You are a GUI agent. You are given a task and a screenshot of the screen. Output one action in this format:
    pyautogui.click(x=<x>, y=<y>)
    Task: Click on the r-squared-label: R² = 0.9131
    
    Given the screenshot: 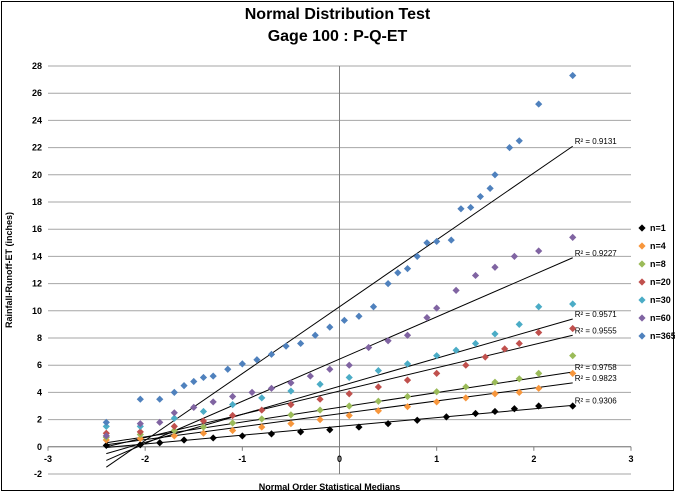 What is the action you would take?
    pyautogui.click(x=596, y=141)
    